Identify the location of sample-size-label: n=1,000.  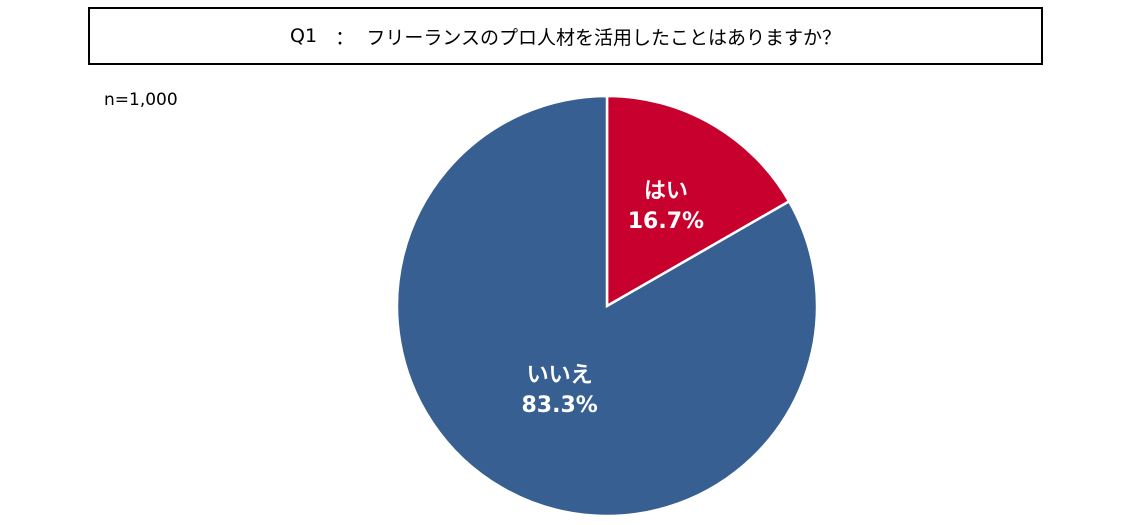
(141, 100).